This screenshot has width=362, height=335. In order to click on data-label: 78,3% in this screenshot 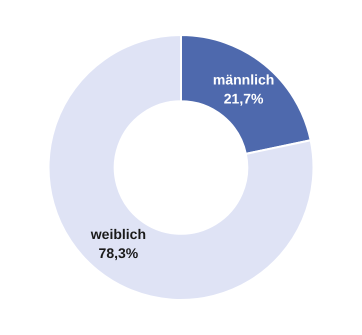, I will do `click(118, 253)`.